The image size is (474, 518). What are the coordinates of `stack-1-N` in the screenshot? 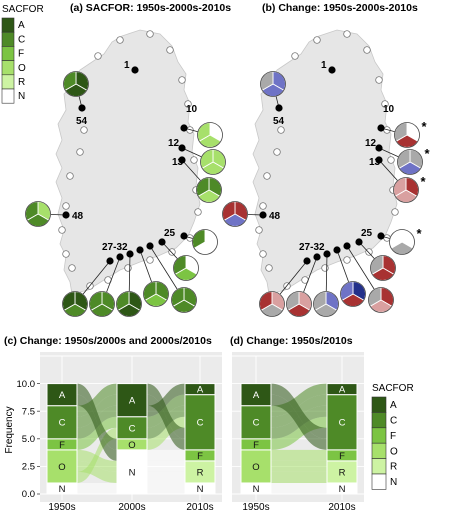 It's located at (132, 472).